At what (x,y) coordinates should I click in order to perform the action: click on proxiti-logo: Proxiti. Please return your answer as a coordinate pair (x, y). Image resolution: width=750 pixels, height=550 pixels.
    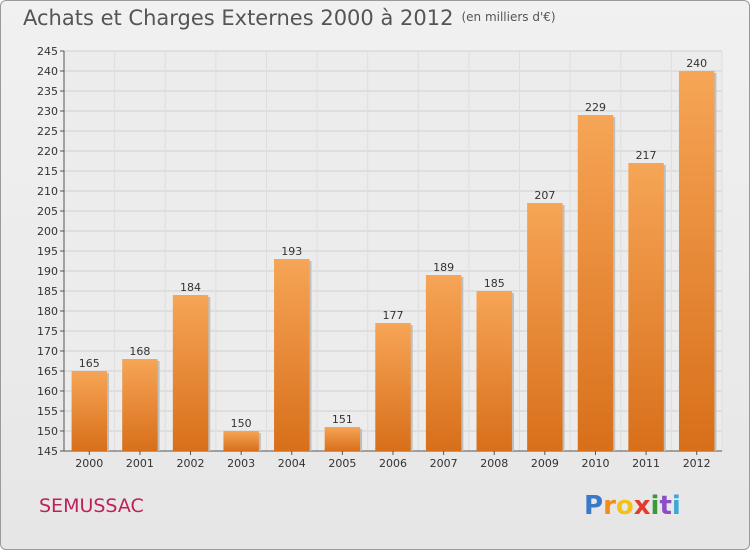
    Looking at the image, I should click on (632, 506).